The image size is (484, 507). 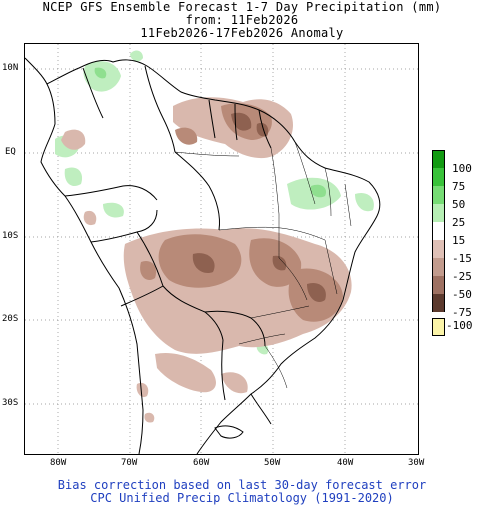 I want to click on lon-label-70w: 70W, so click(x=129, y=463).